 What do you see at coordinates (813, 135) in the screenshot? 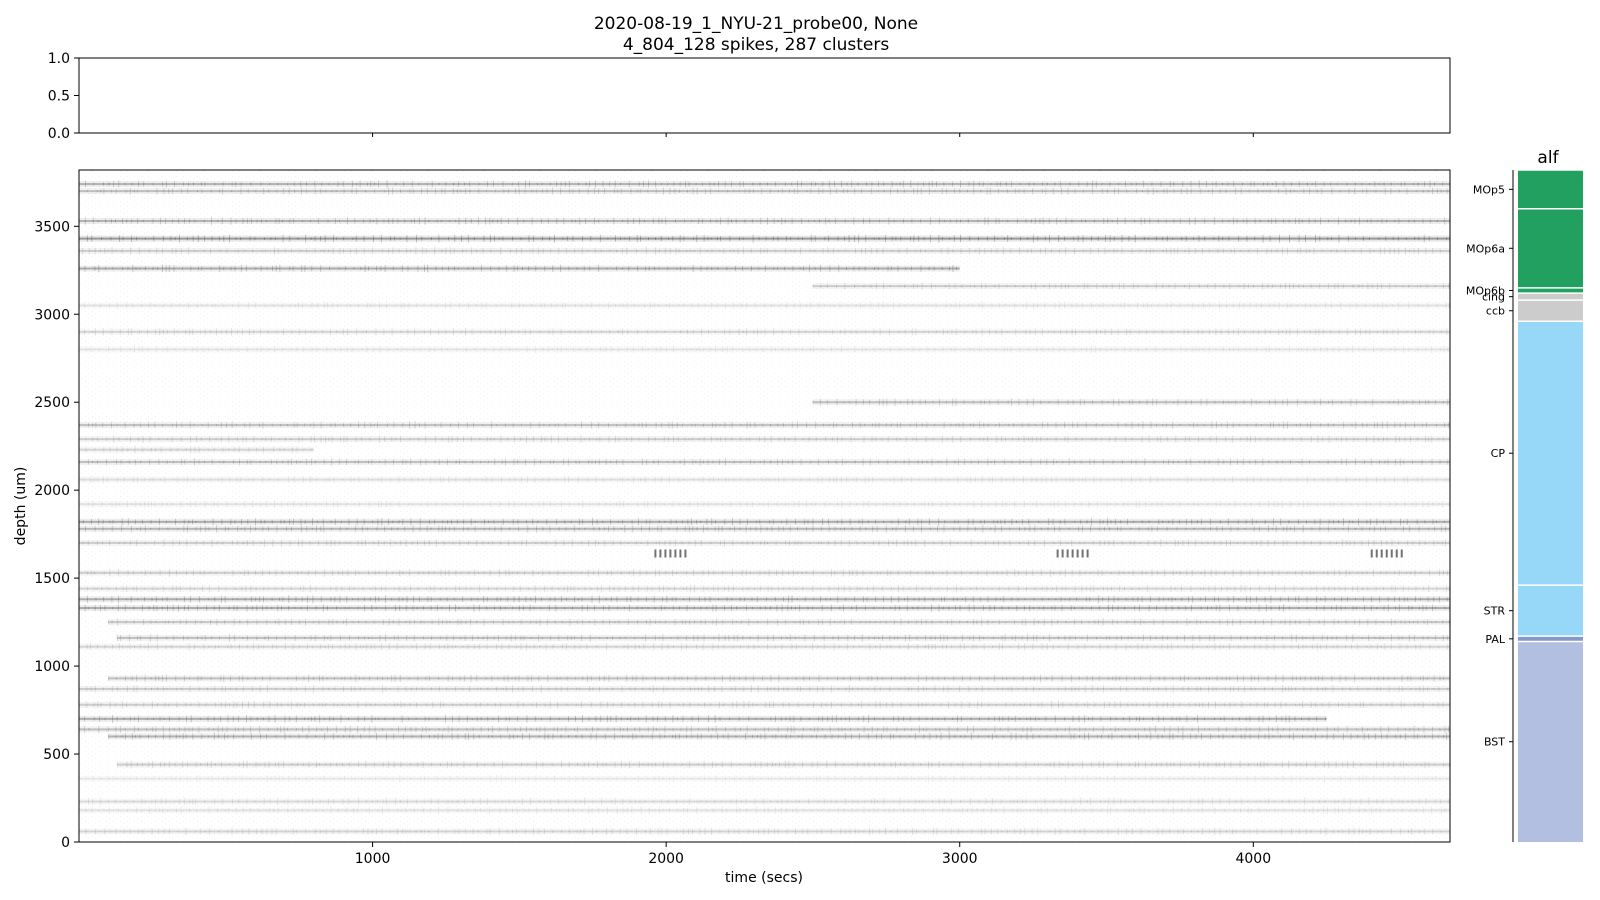
I see `top-x-ticks` at bounding box center [813, 135].